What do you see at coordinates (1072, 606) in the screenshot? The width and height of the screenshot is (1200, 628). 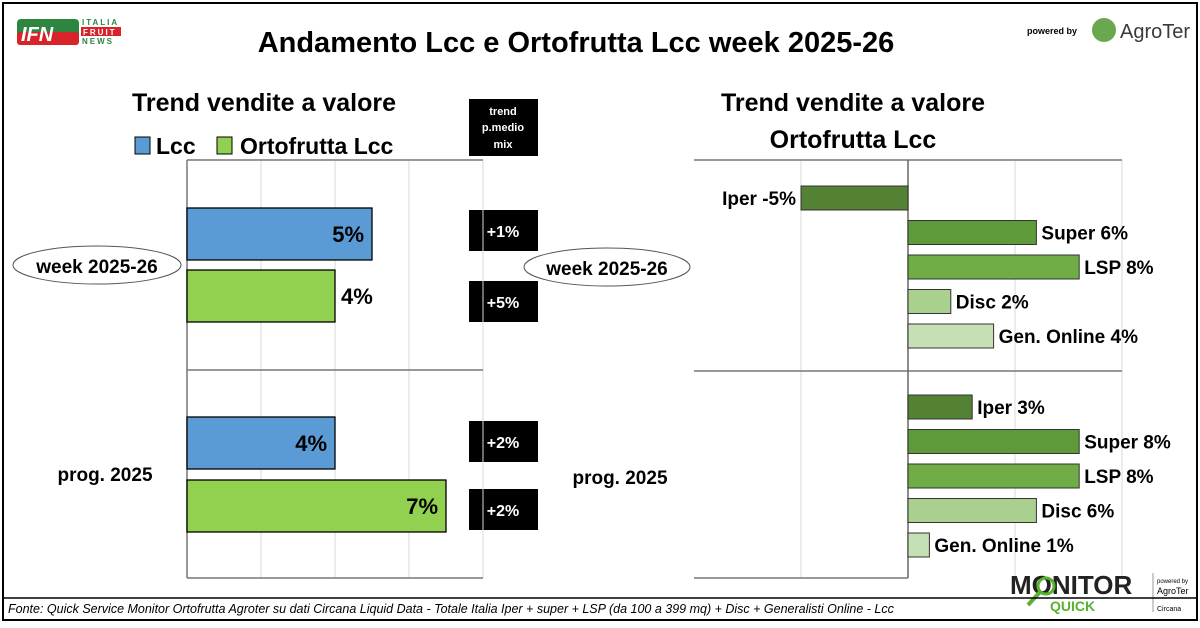 I see `svg-text: QUICK` at bounding box center [1072, 606].